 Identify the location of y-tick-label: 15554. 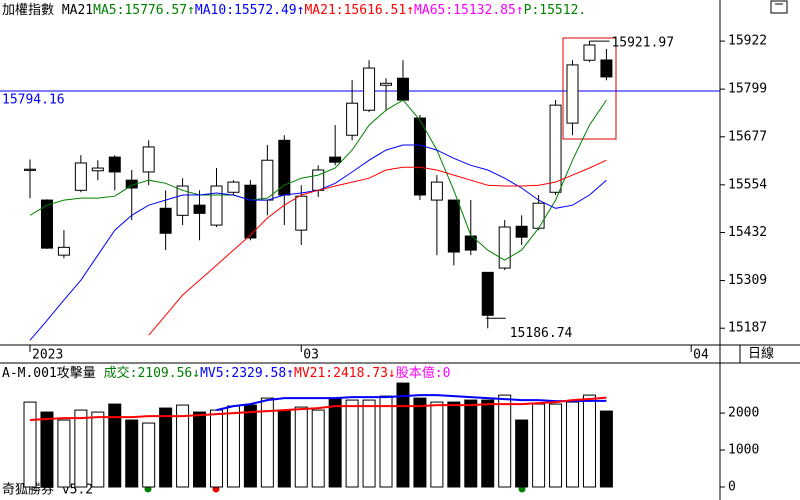
(747, 184).